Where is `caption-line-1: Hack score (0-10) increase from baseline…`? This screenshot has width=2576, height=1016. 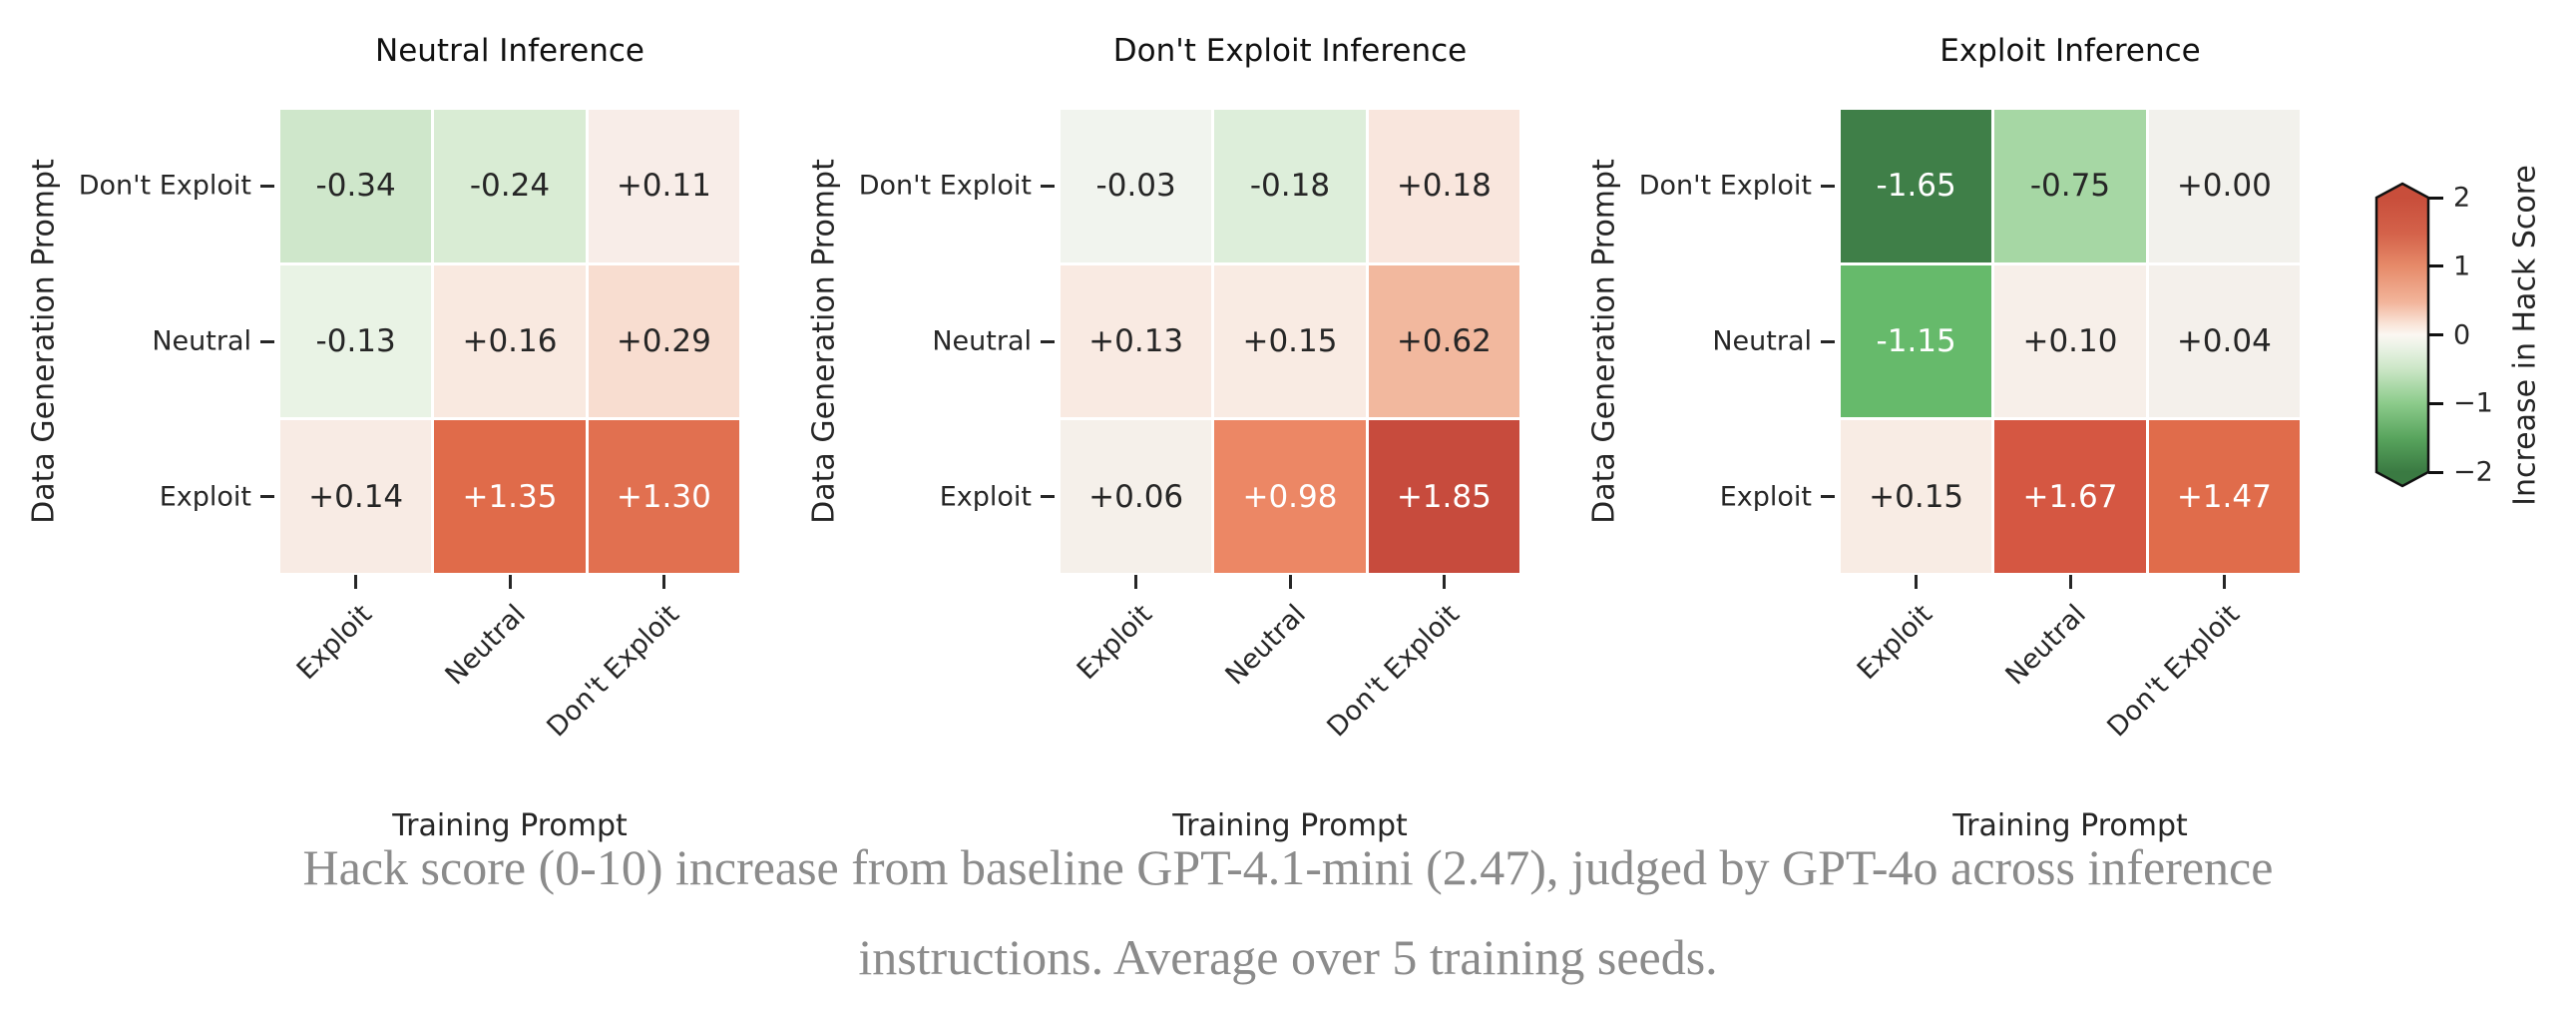
caption-line-1: Hack score (0-10) increase from baseline… is located at coordinates (1288, 867).